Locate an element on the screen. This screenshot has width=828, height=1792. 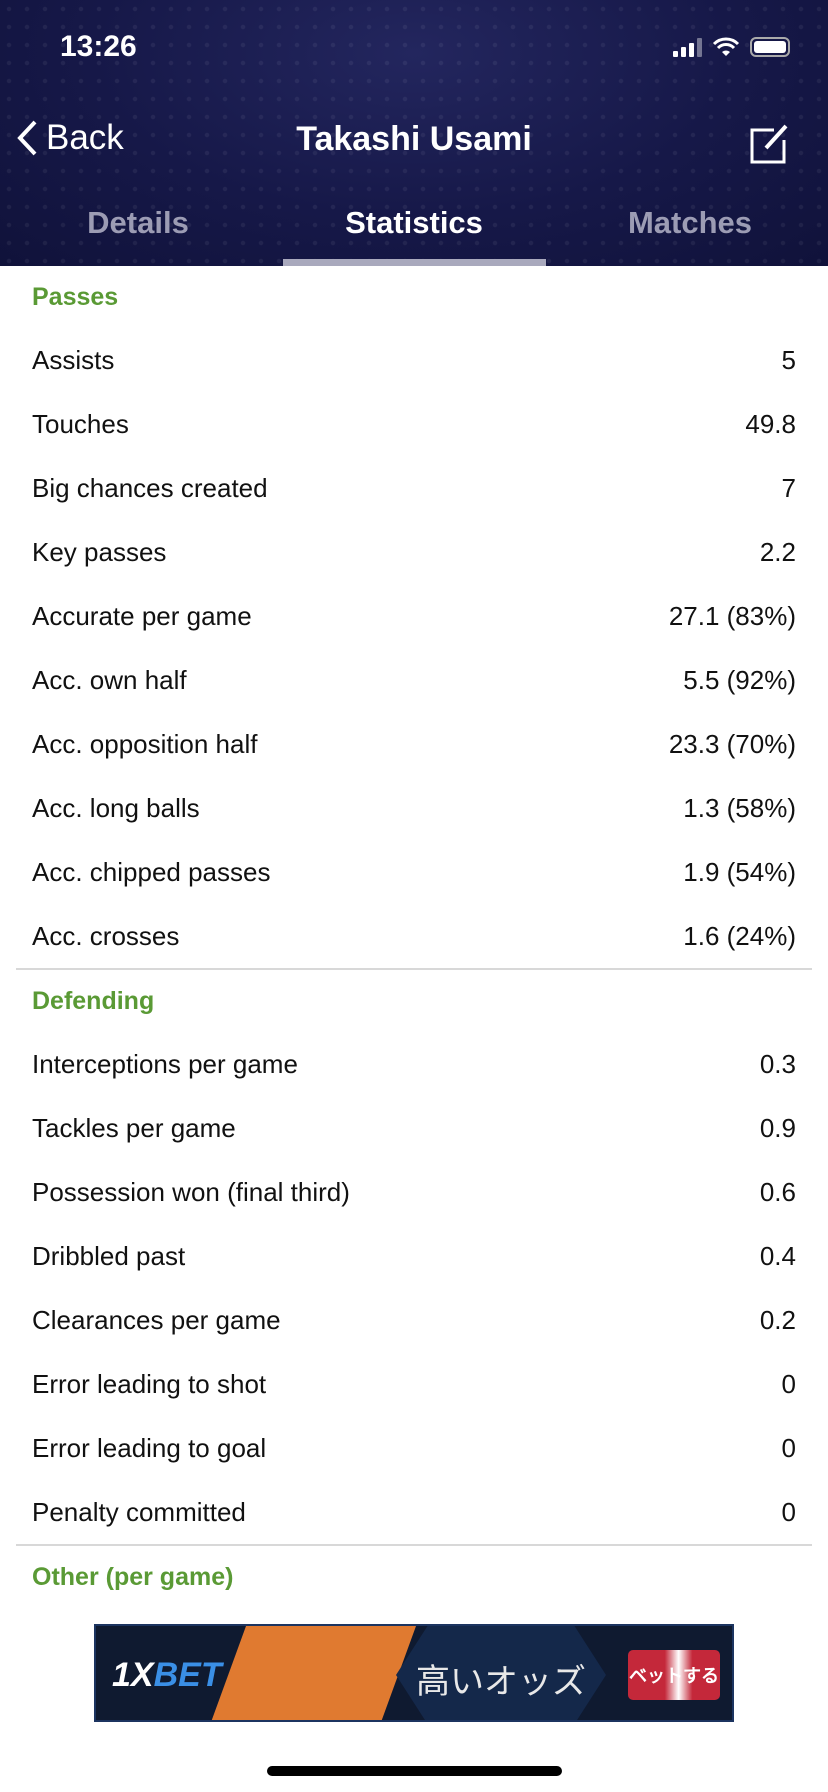
ad-cta-button: ベットする is located at coordinates (674, 1675).